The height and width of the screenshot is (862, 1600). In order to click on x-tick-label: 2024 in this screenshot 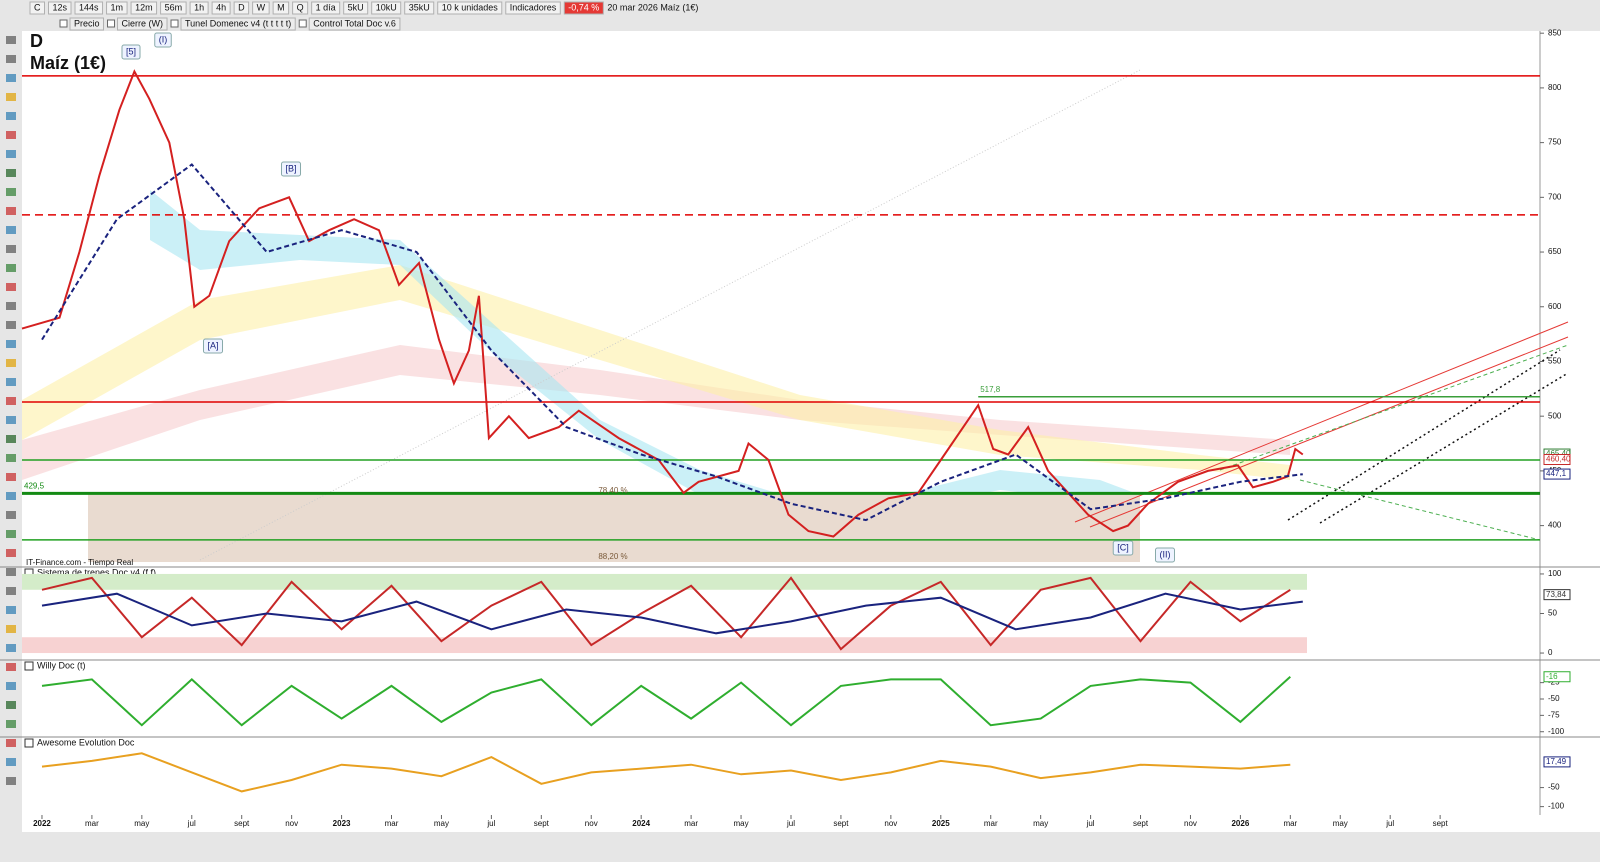, I will do `click(641, 823)`.